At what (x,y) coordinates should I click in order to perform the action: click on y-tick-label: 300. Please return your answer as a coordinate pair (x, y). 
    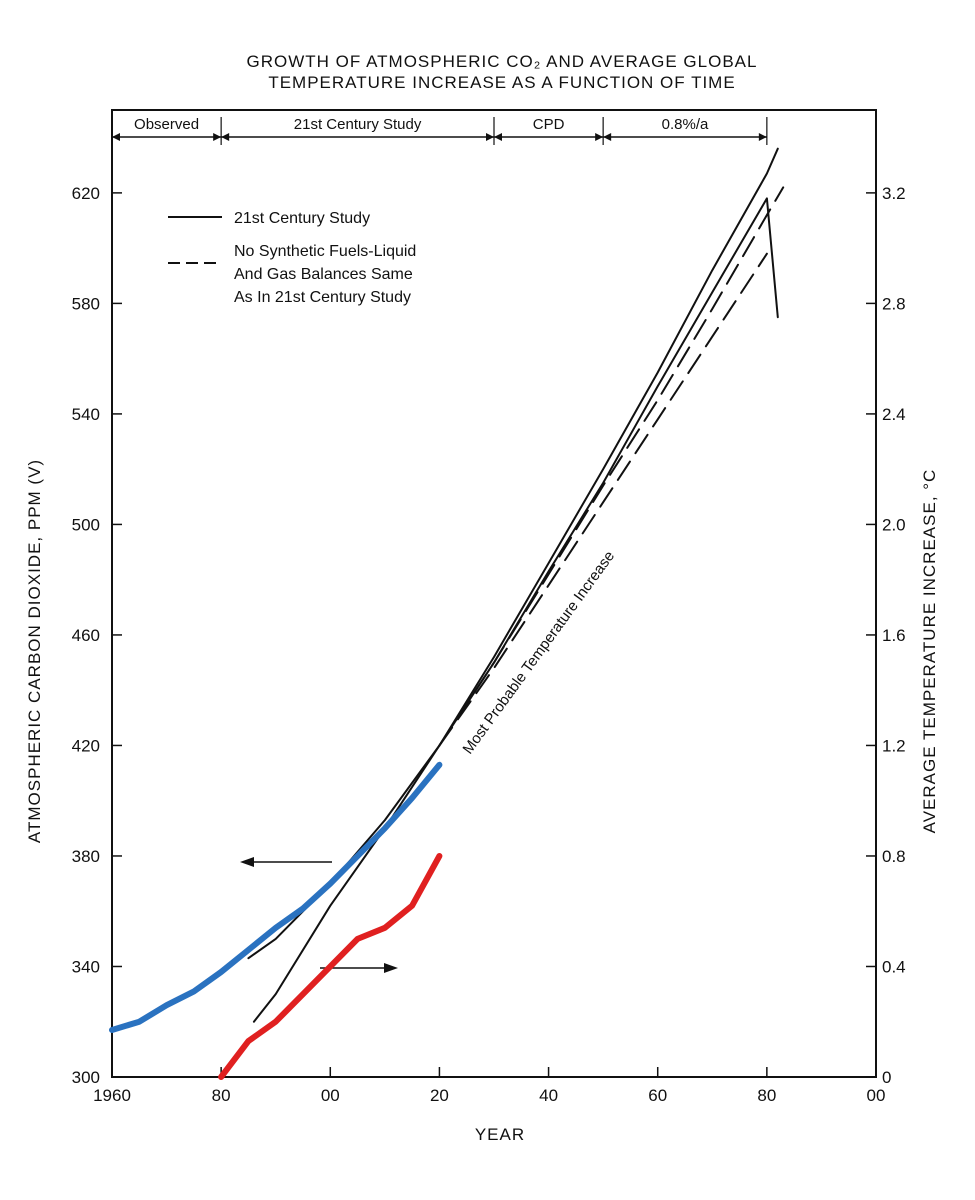
    Looking at the image, I should click on (86, 1077).